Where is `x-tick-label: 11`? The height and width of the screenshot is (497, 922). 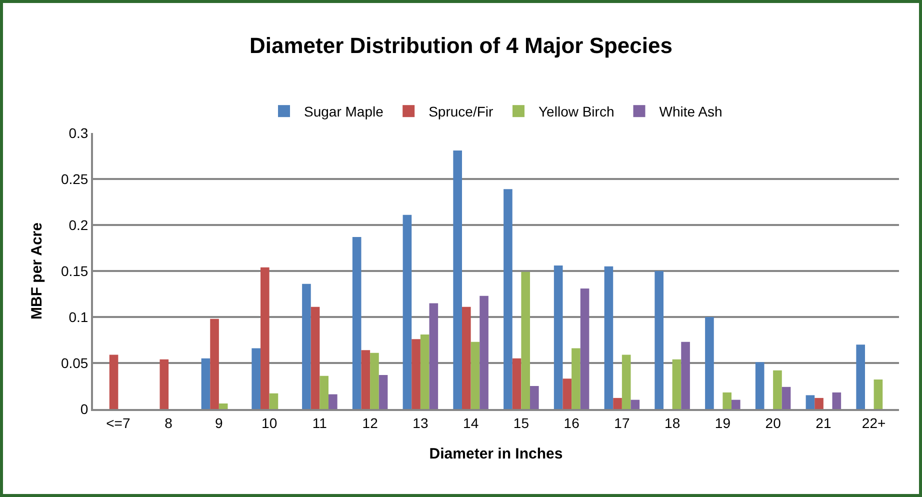 x-tick-label: 11 is located at coordinates (320, 422).